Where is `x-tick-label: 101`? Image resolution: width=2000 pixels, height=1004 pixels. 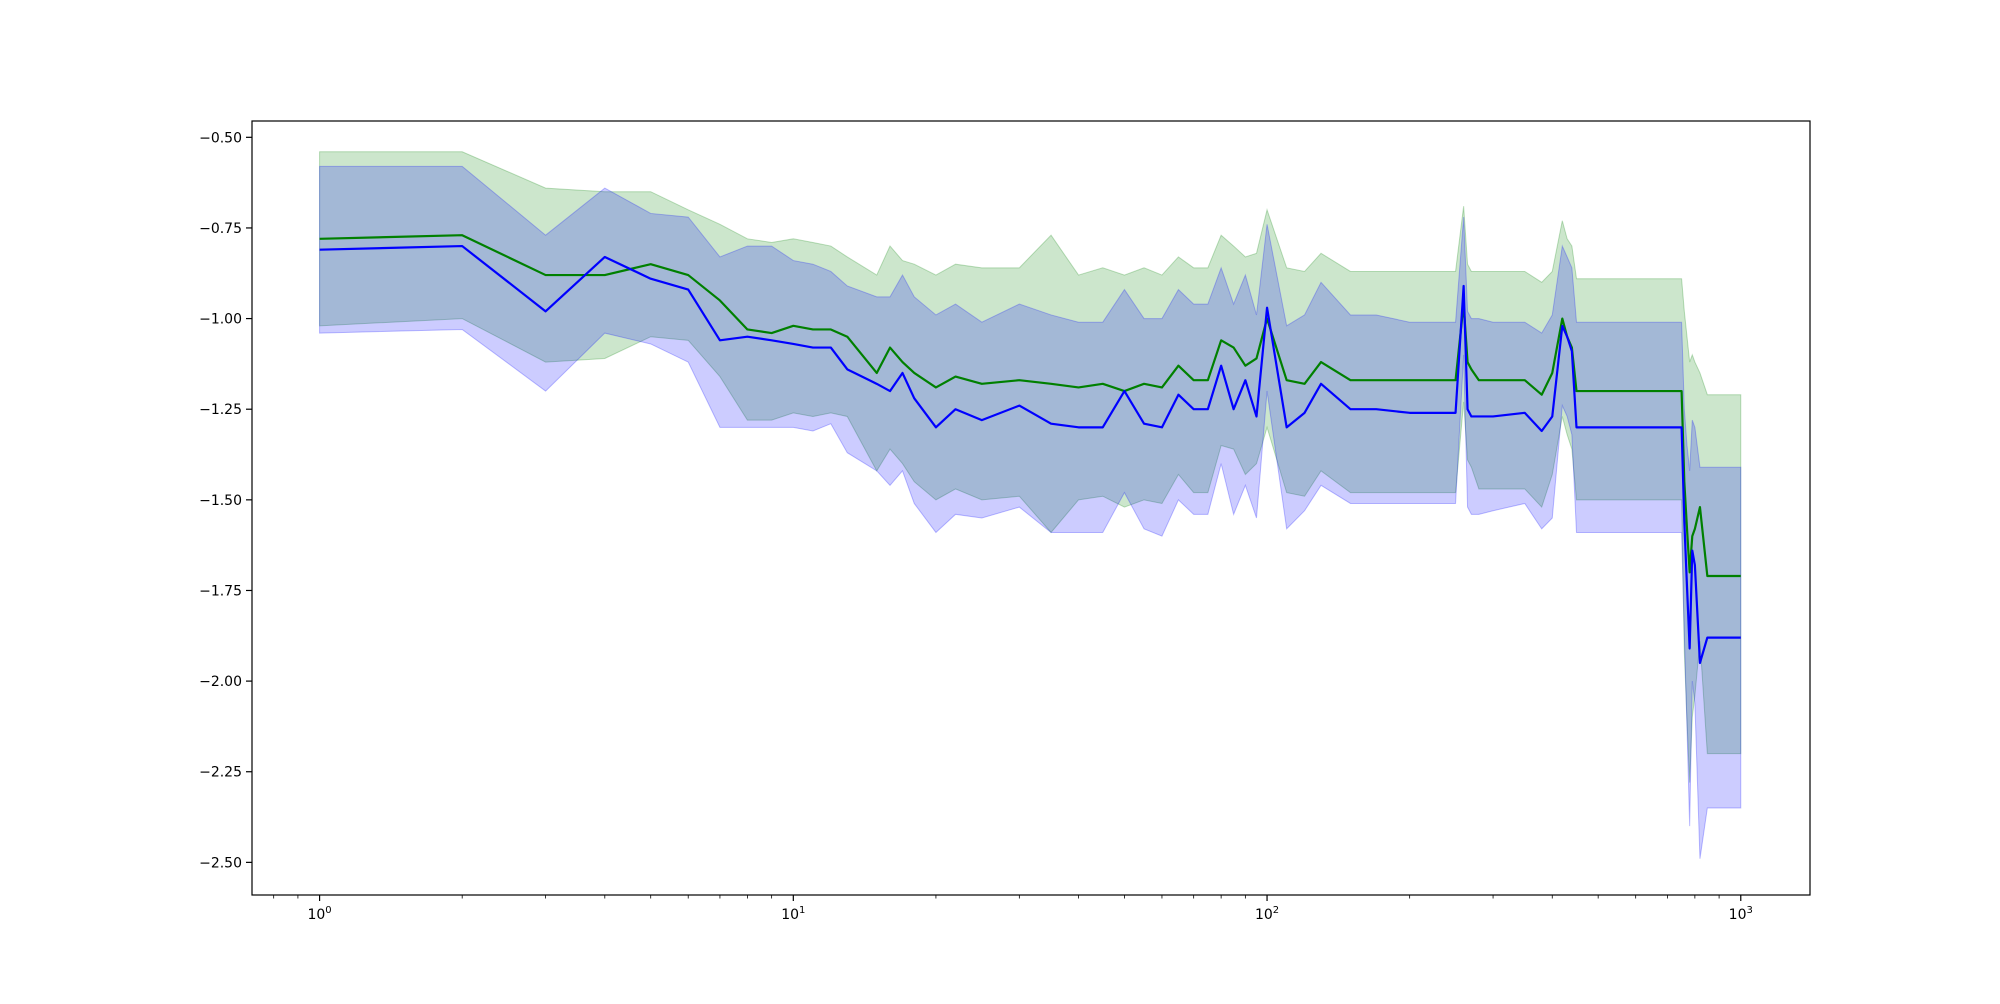 x-tick-label: 101 is located at coordinates (793, 914).